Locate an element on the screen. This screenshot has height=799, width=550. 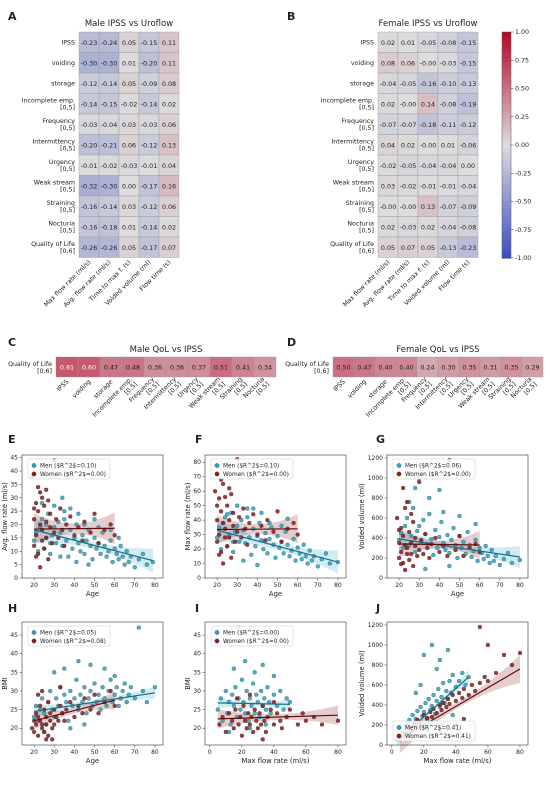
y-tick-label: 40 is located at coordinates (197, 654).